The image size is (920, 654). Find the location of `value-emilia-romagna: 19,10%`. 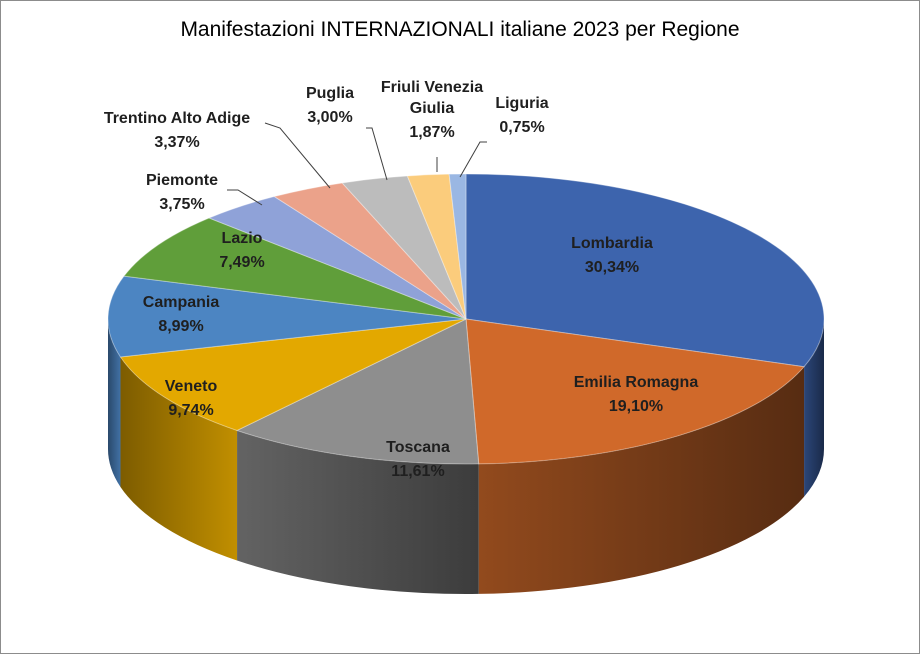

value-emilia-romagna: 19,10% is located at coordinates (636, 406).